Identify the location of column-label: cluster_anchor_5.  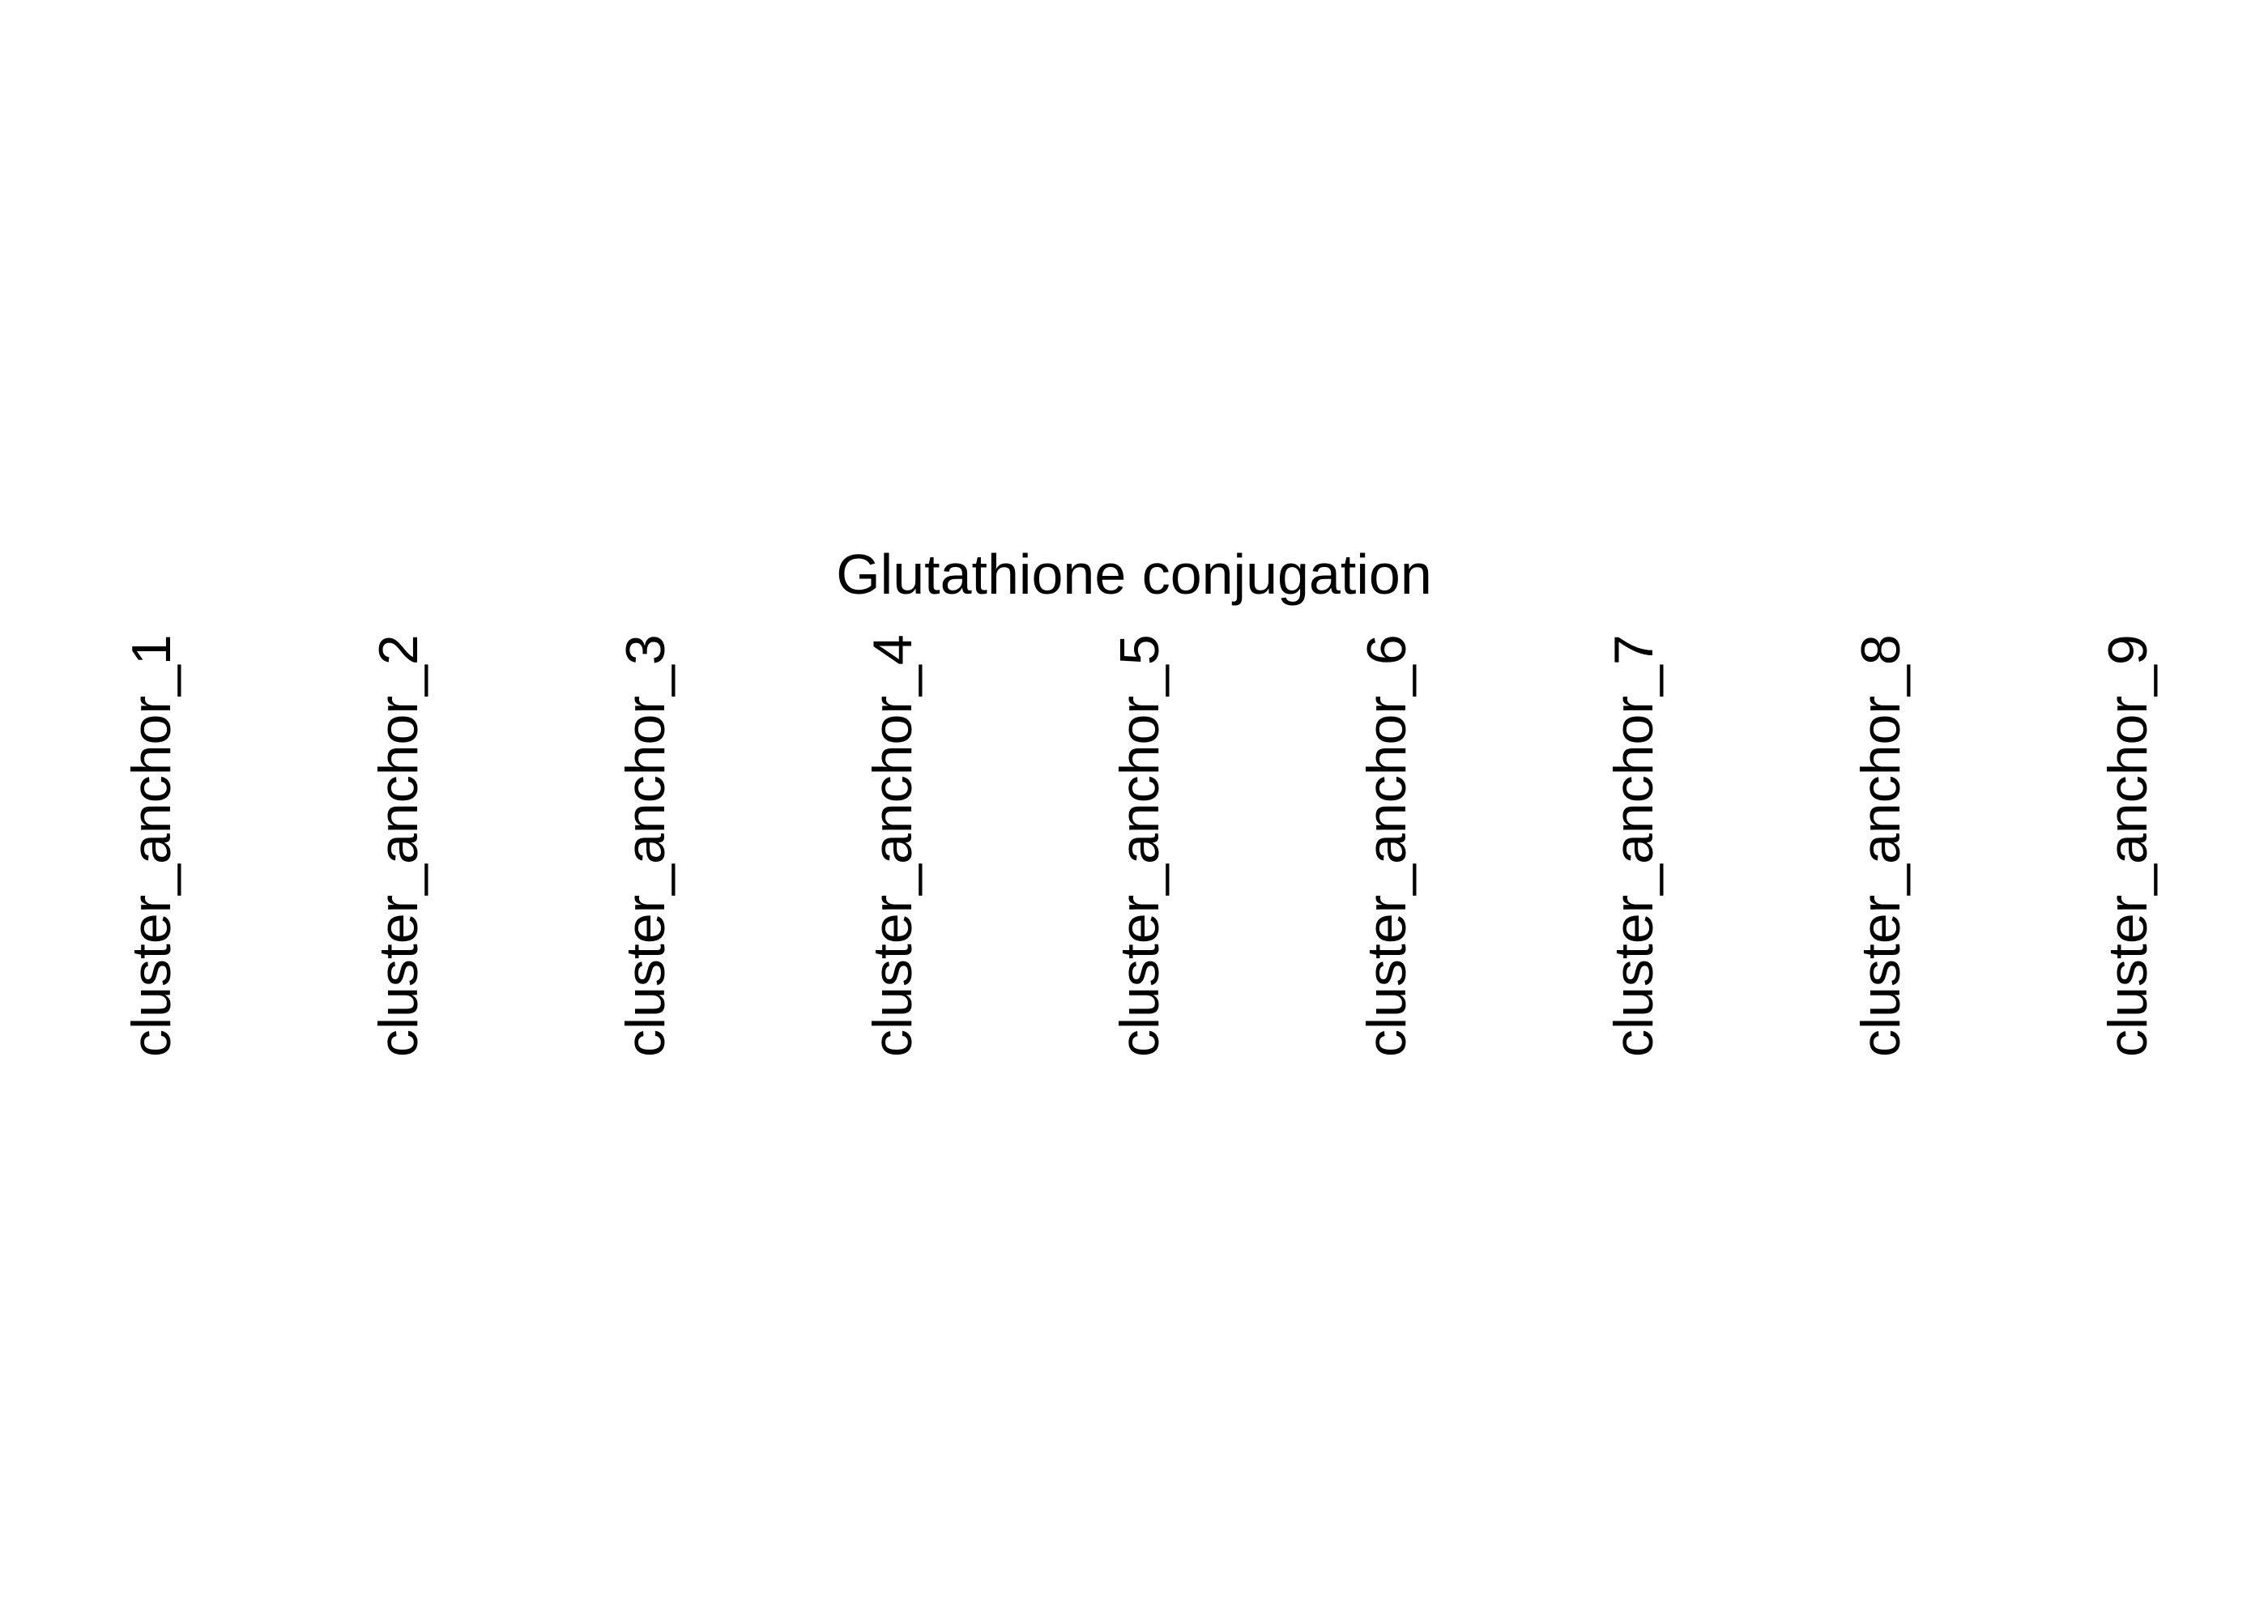
(1139, 845).